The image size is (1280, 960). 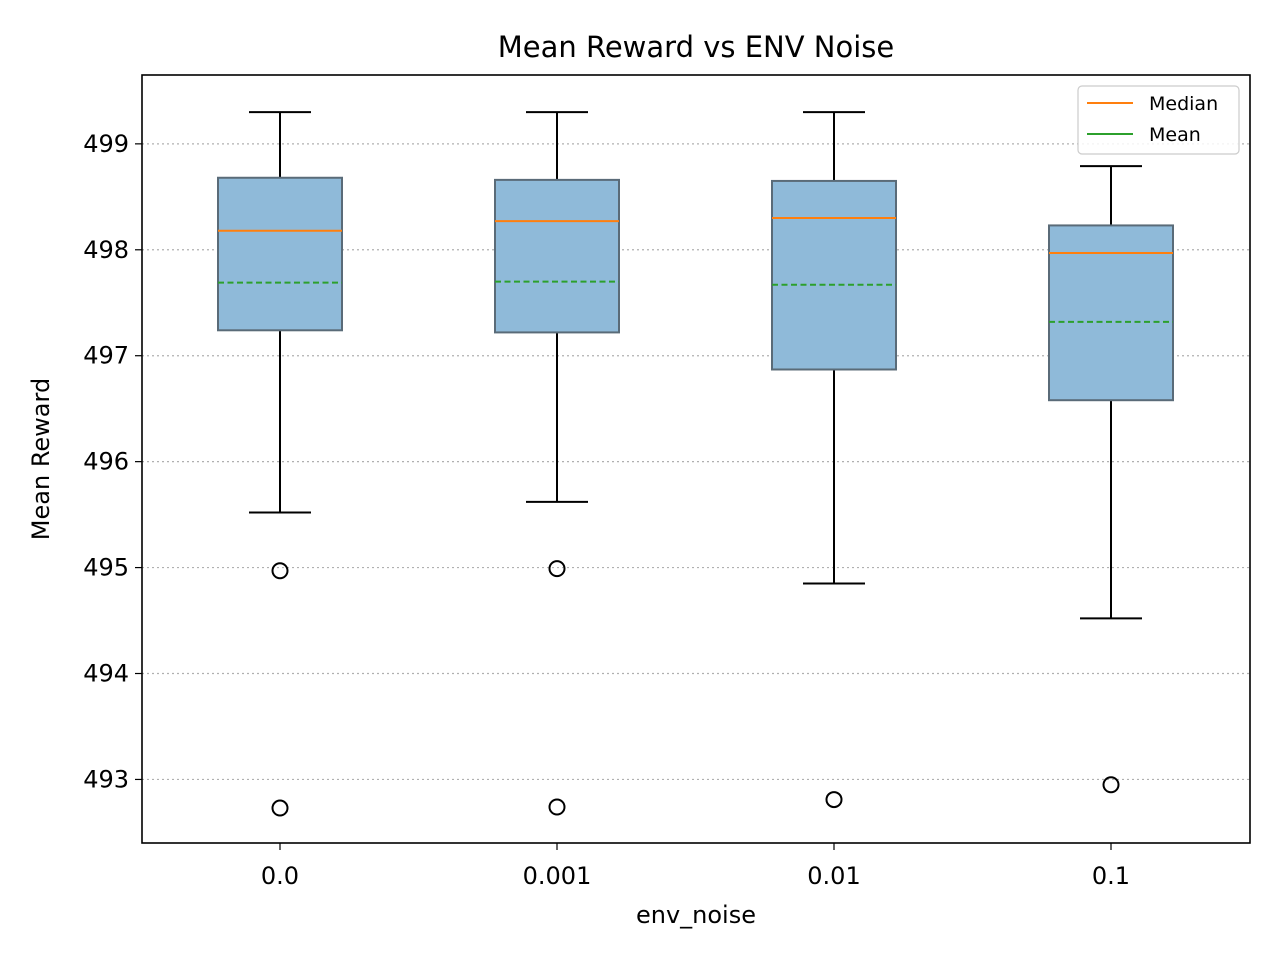 I want to click on y-tick-label: 497, so click(x=106, y=356).